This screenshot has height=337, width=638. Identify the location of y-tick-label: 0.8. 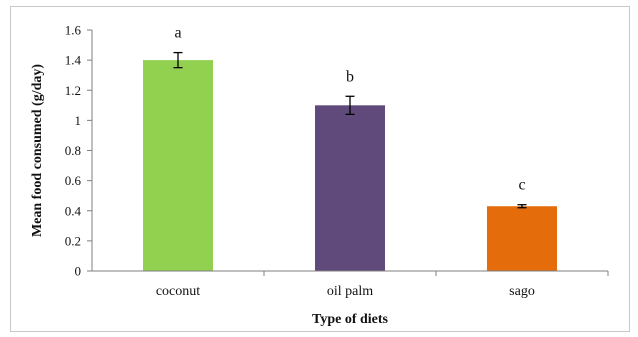
(73, 150).